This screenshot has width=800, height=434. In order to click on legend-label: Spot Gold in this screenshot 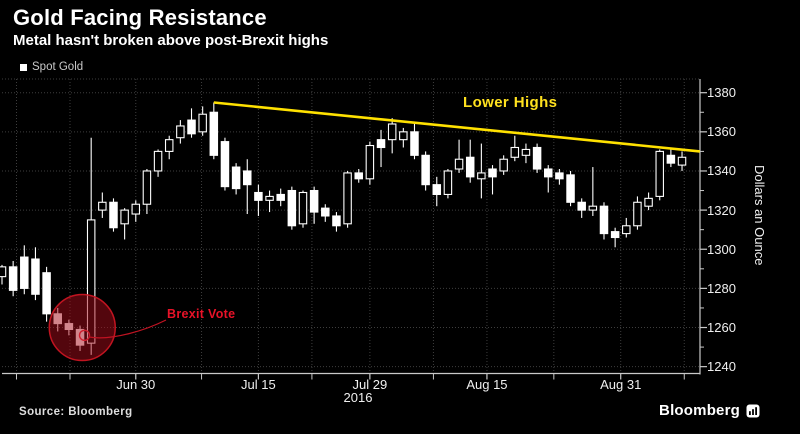, I will do `click(58, 67)`.